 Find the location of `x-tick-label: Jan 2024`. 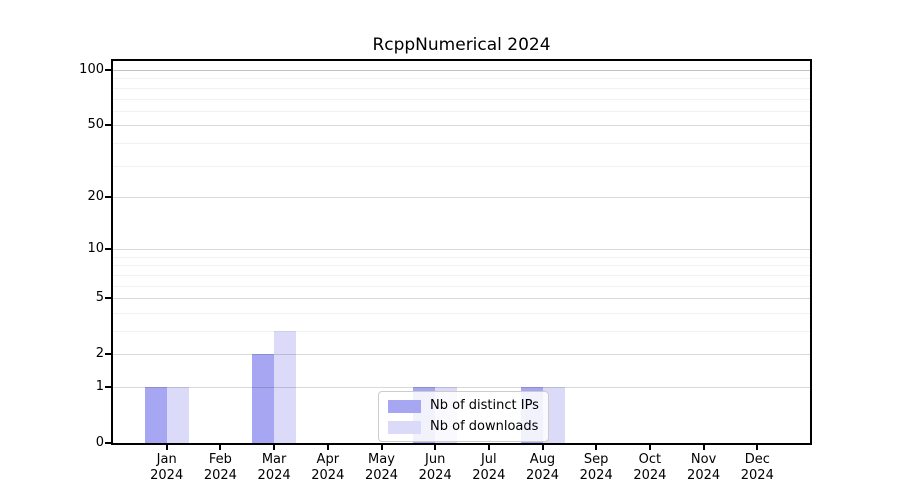

x-tick-label: Jan 2024 is located at coordinates (167, 467).